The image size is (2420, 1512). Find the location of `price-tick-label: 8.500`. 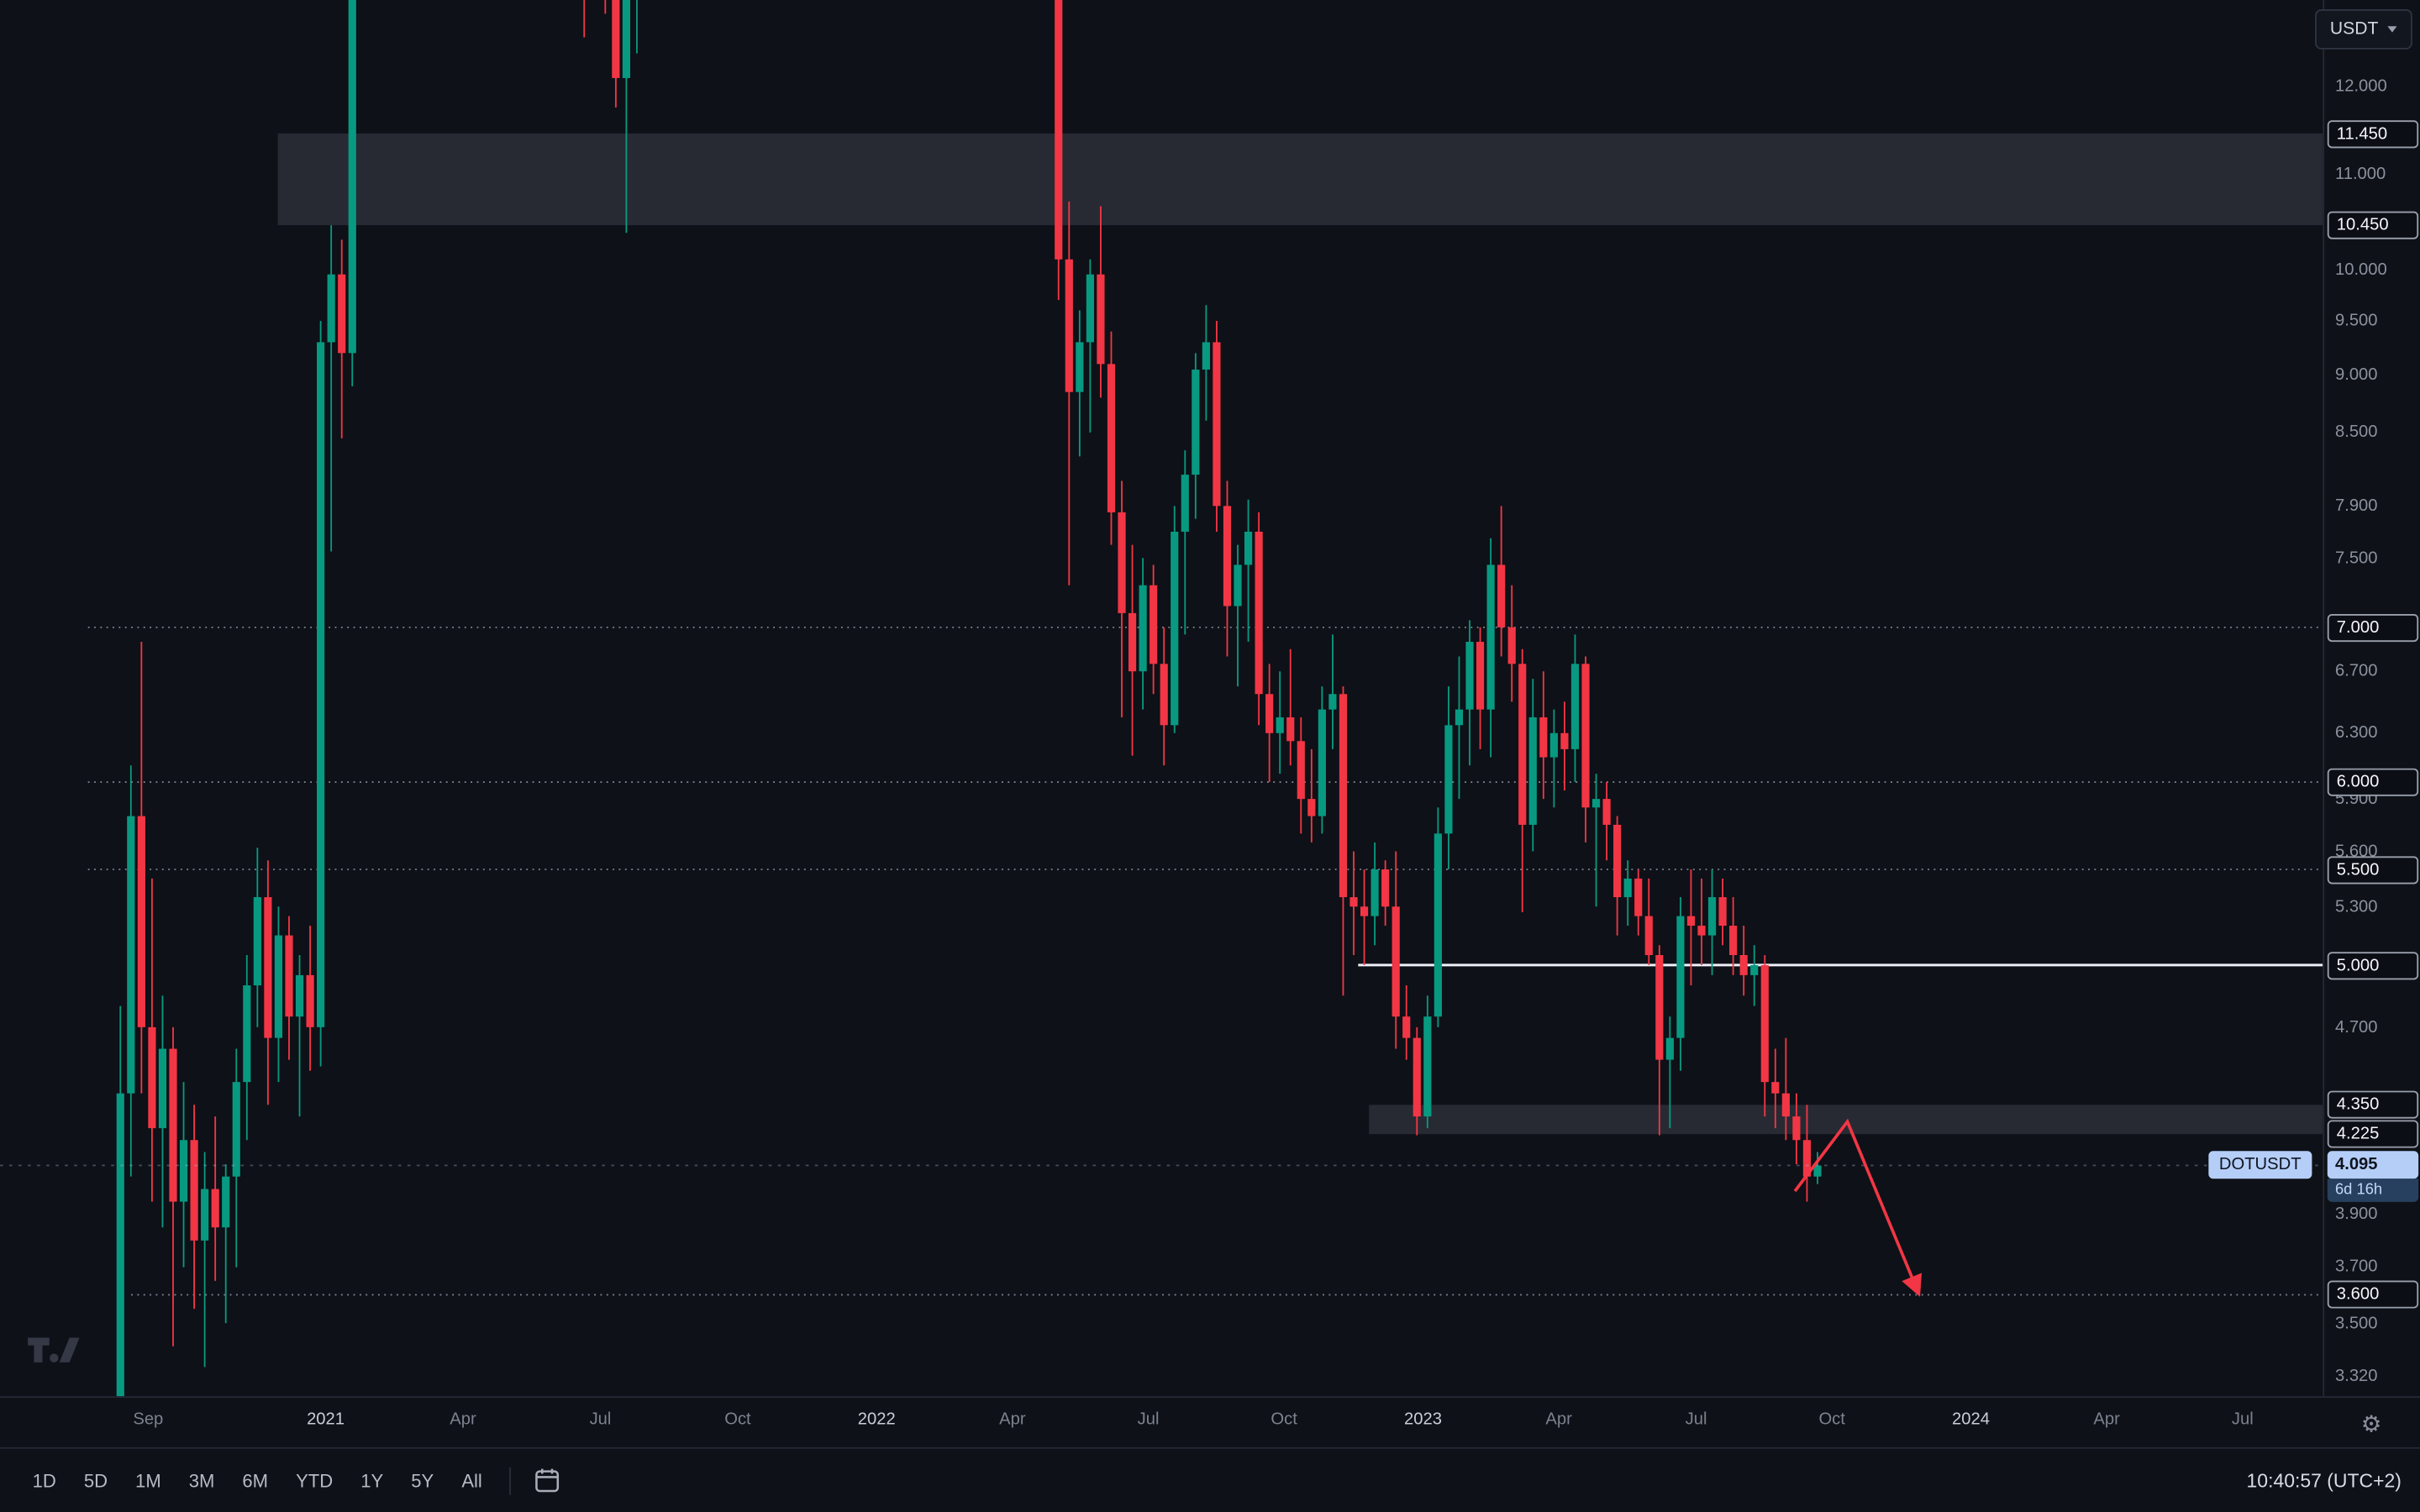

price-tick-label: 8.500 is located at coordinates (2356, 432).